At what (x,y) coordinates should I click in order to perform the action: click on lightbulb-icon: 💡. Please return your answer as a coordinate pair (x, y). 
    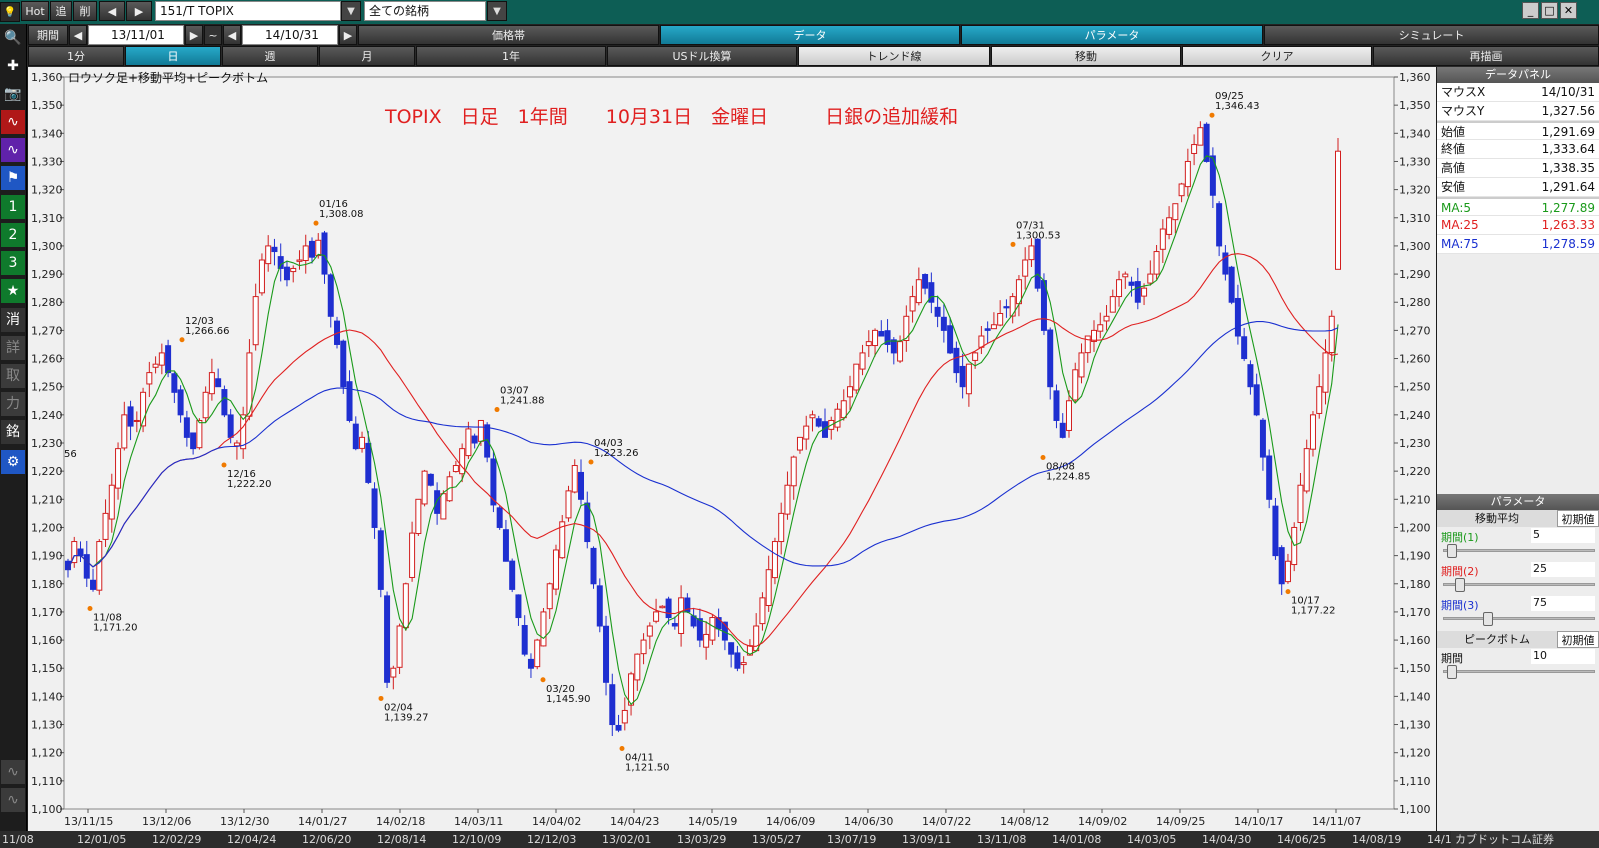
    Looking at the image, I should click on (10, 12).